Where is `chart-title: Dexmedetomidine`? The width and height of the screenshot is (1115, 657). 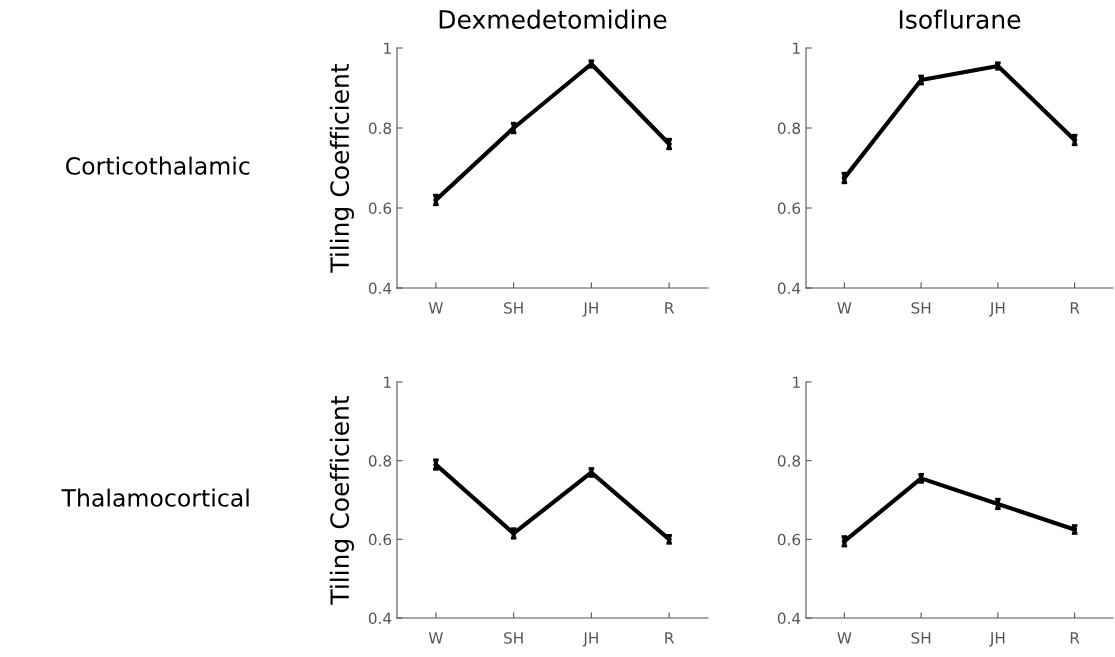
chart-title: Dexmedetomidine is located at coordinates (553, 19).